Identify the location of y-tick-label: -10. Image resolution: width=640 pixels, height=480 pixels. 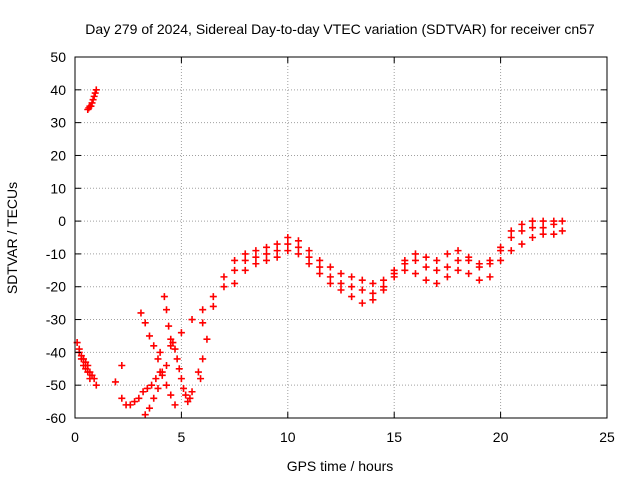
(56, 254).